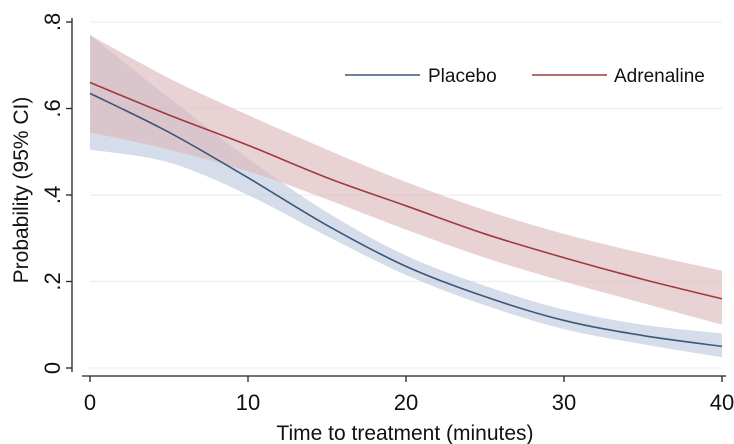 The width and height of the screenshot is (734, 444). I want to click on y-tick-label: 0, so click(52, 368).